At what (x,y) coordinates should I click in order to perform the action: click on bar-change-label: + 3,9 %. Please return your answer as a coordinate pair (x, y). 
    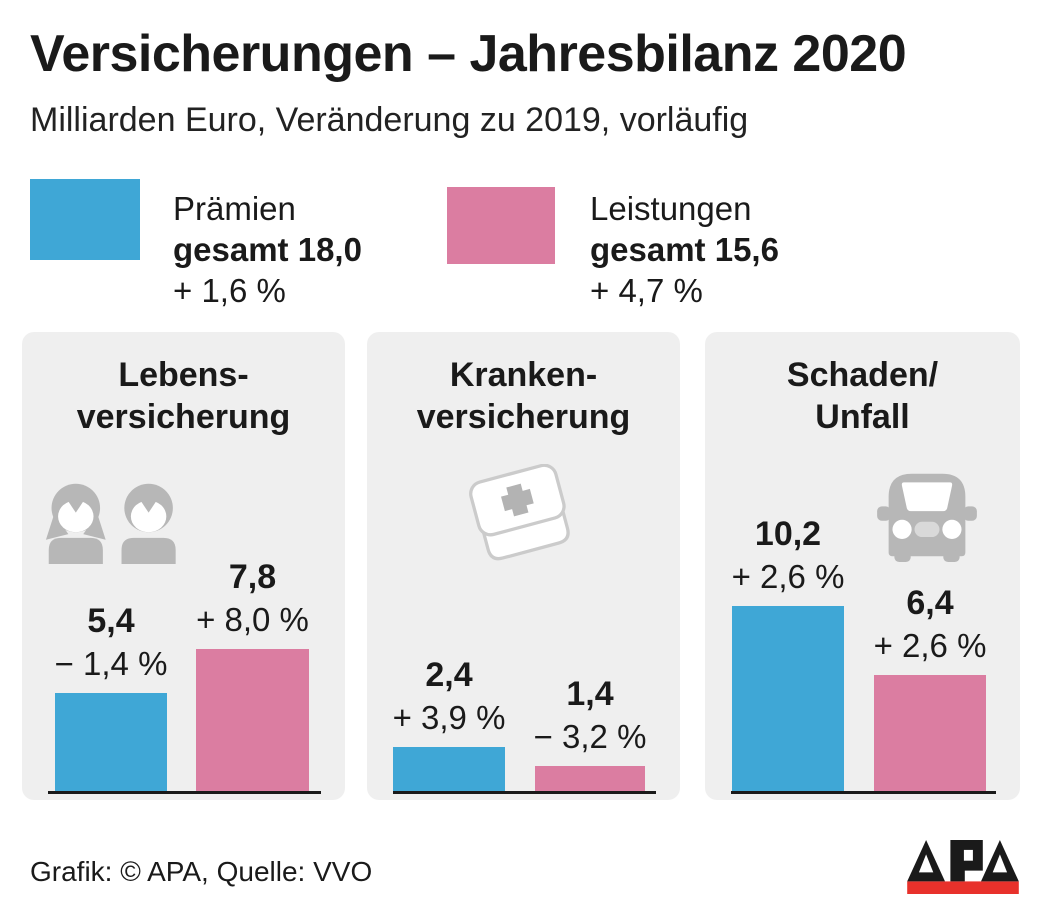
    Looking at the image, I should click on (449, 717).